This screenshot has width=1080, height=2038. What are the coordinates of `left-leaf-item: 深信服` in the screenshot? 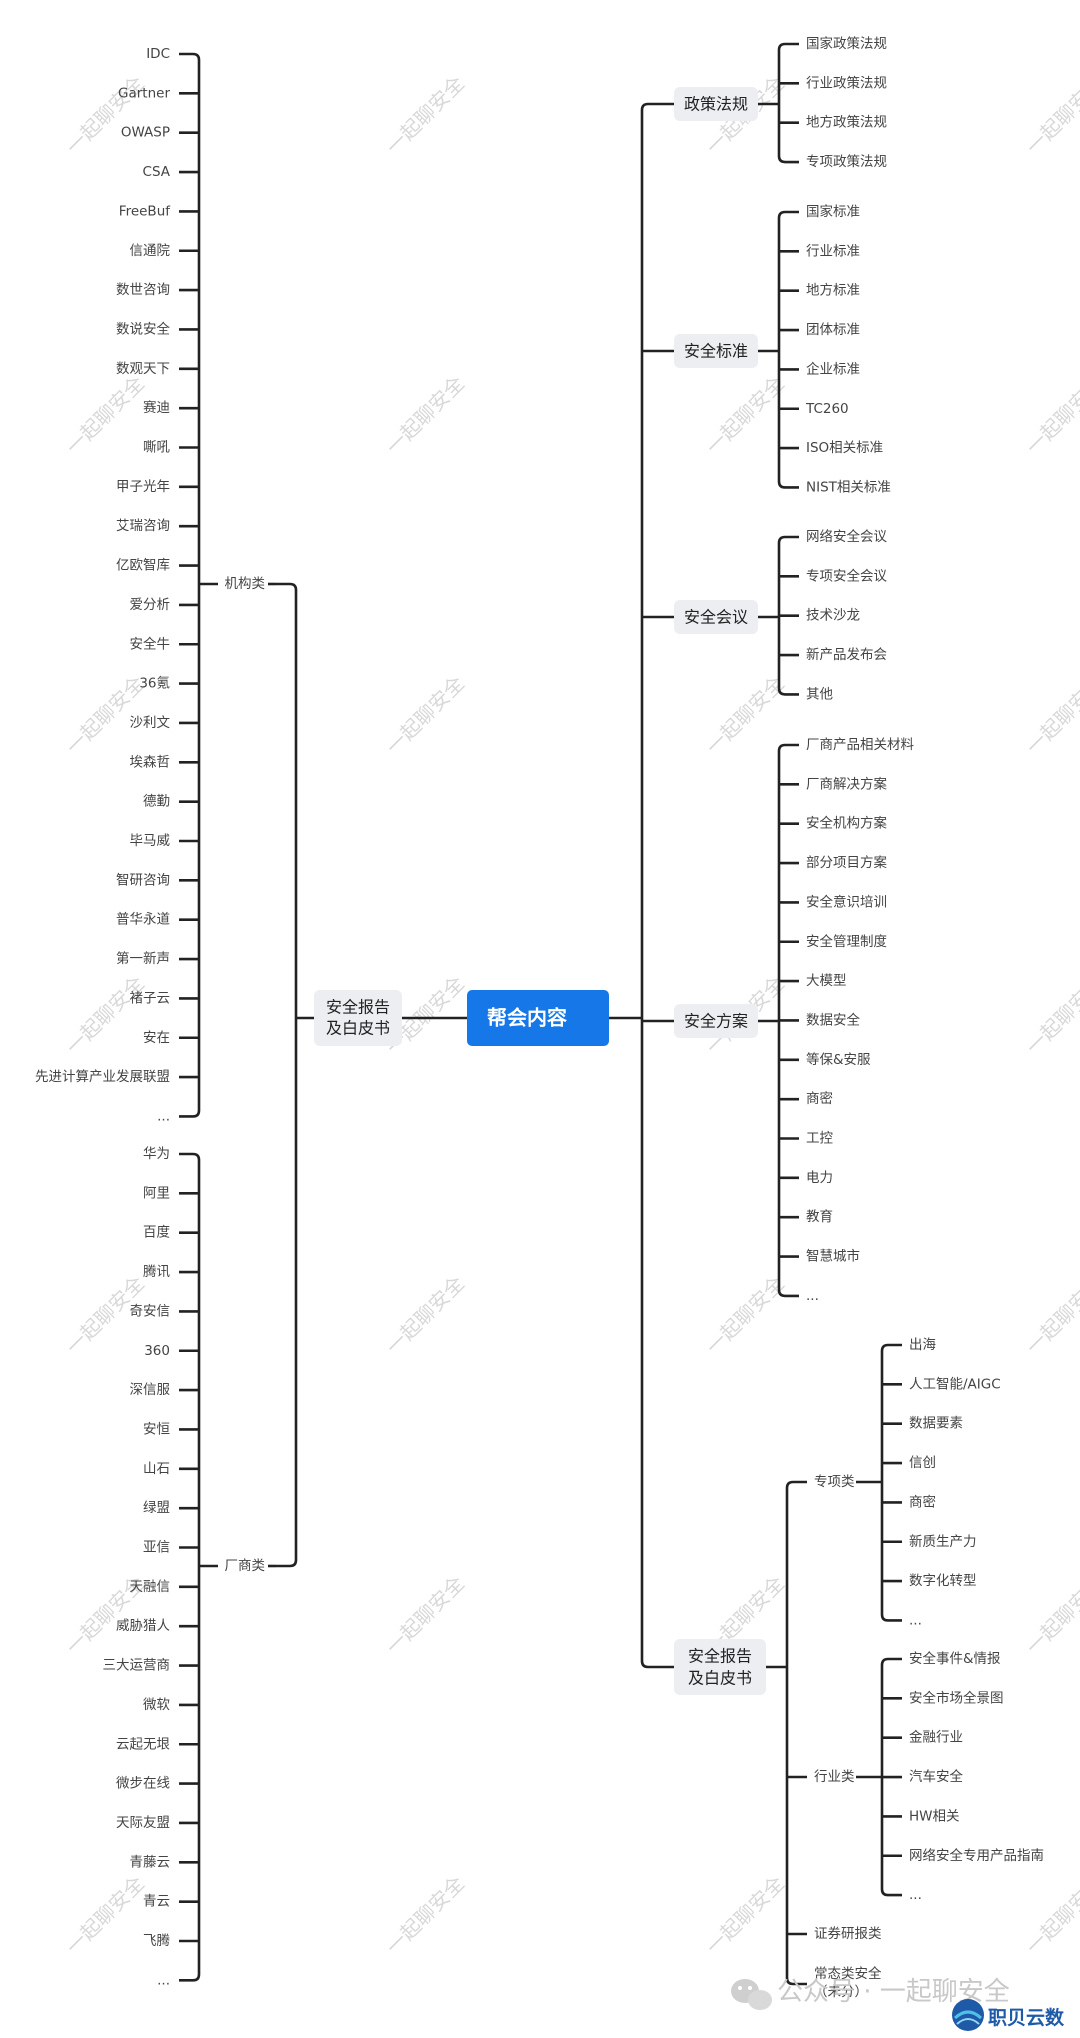 It's located at (150, 1390).